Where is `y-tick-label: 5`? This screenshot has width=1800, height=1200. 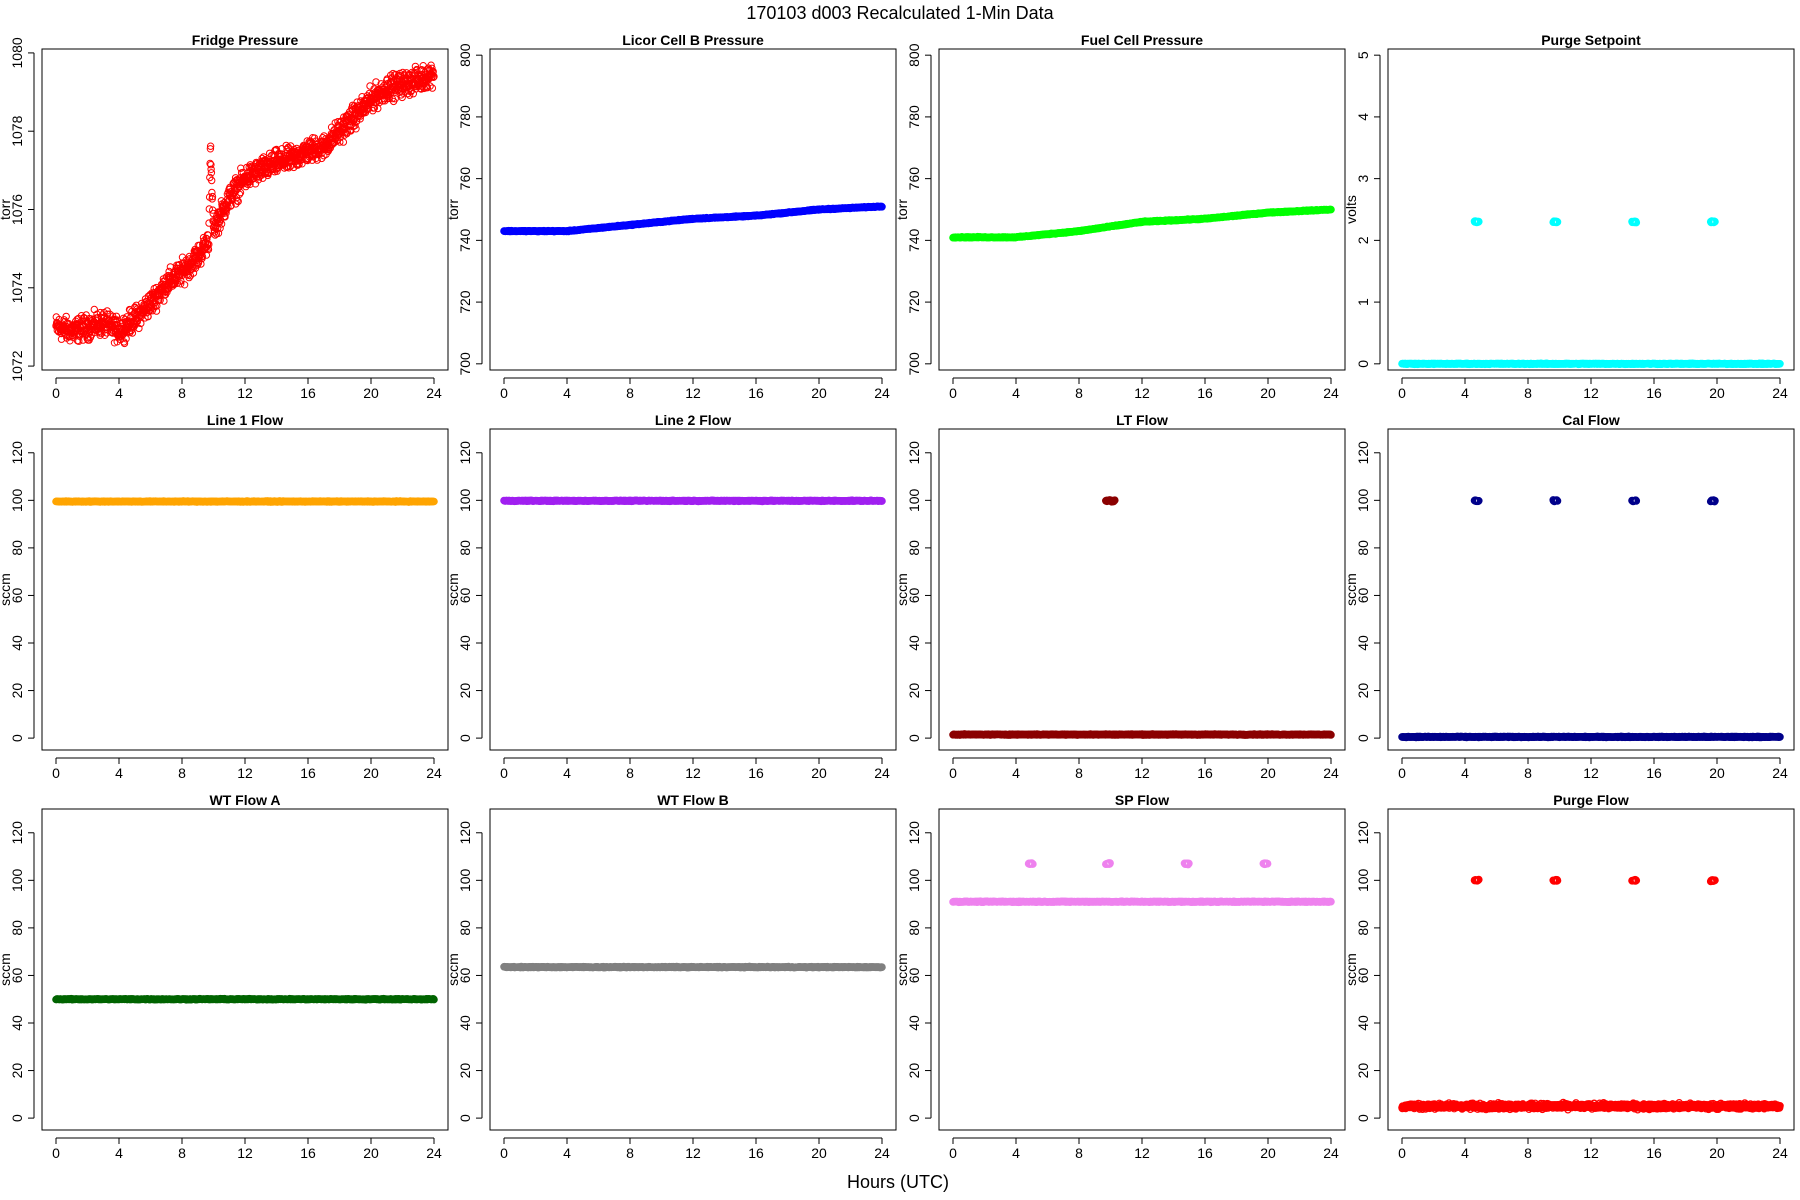
y-tick-label: 5 is located at coordinates (1363, 55).